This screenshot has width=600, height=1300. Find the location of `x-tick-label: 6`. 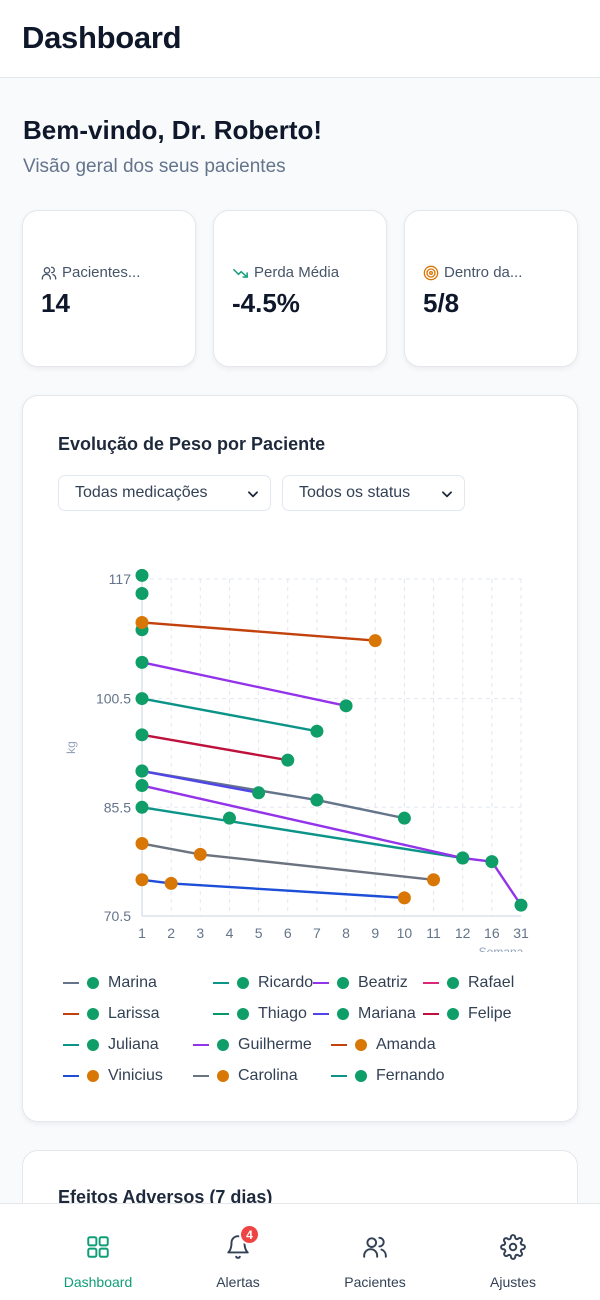

x-tick-label: 6 is located at coordinates (288, 933).